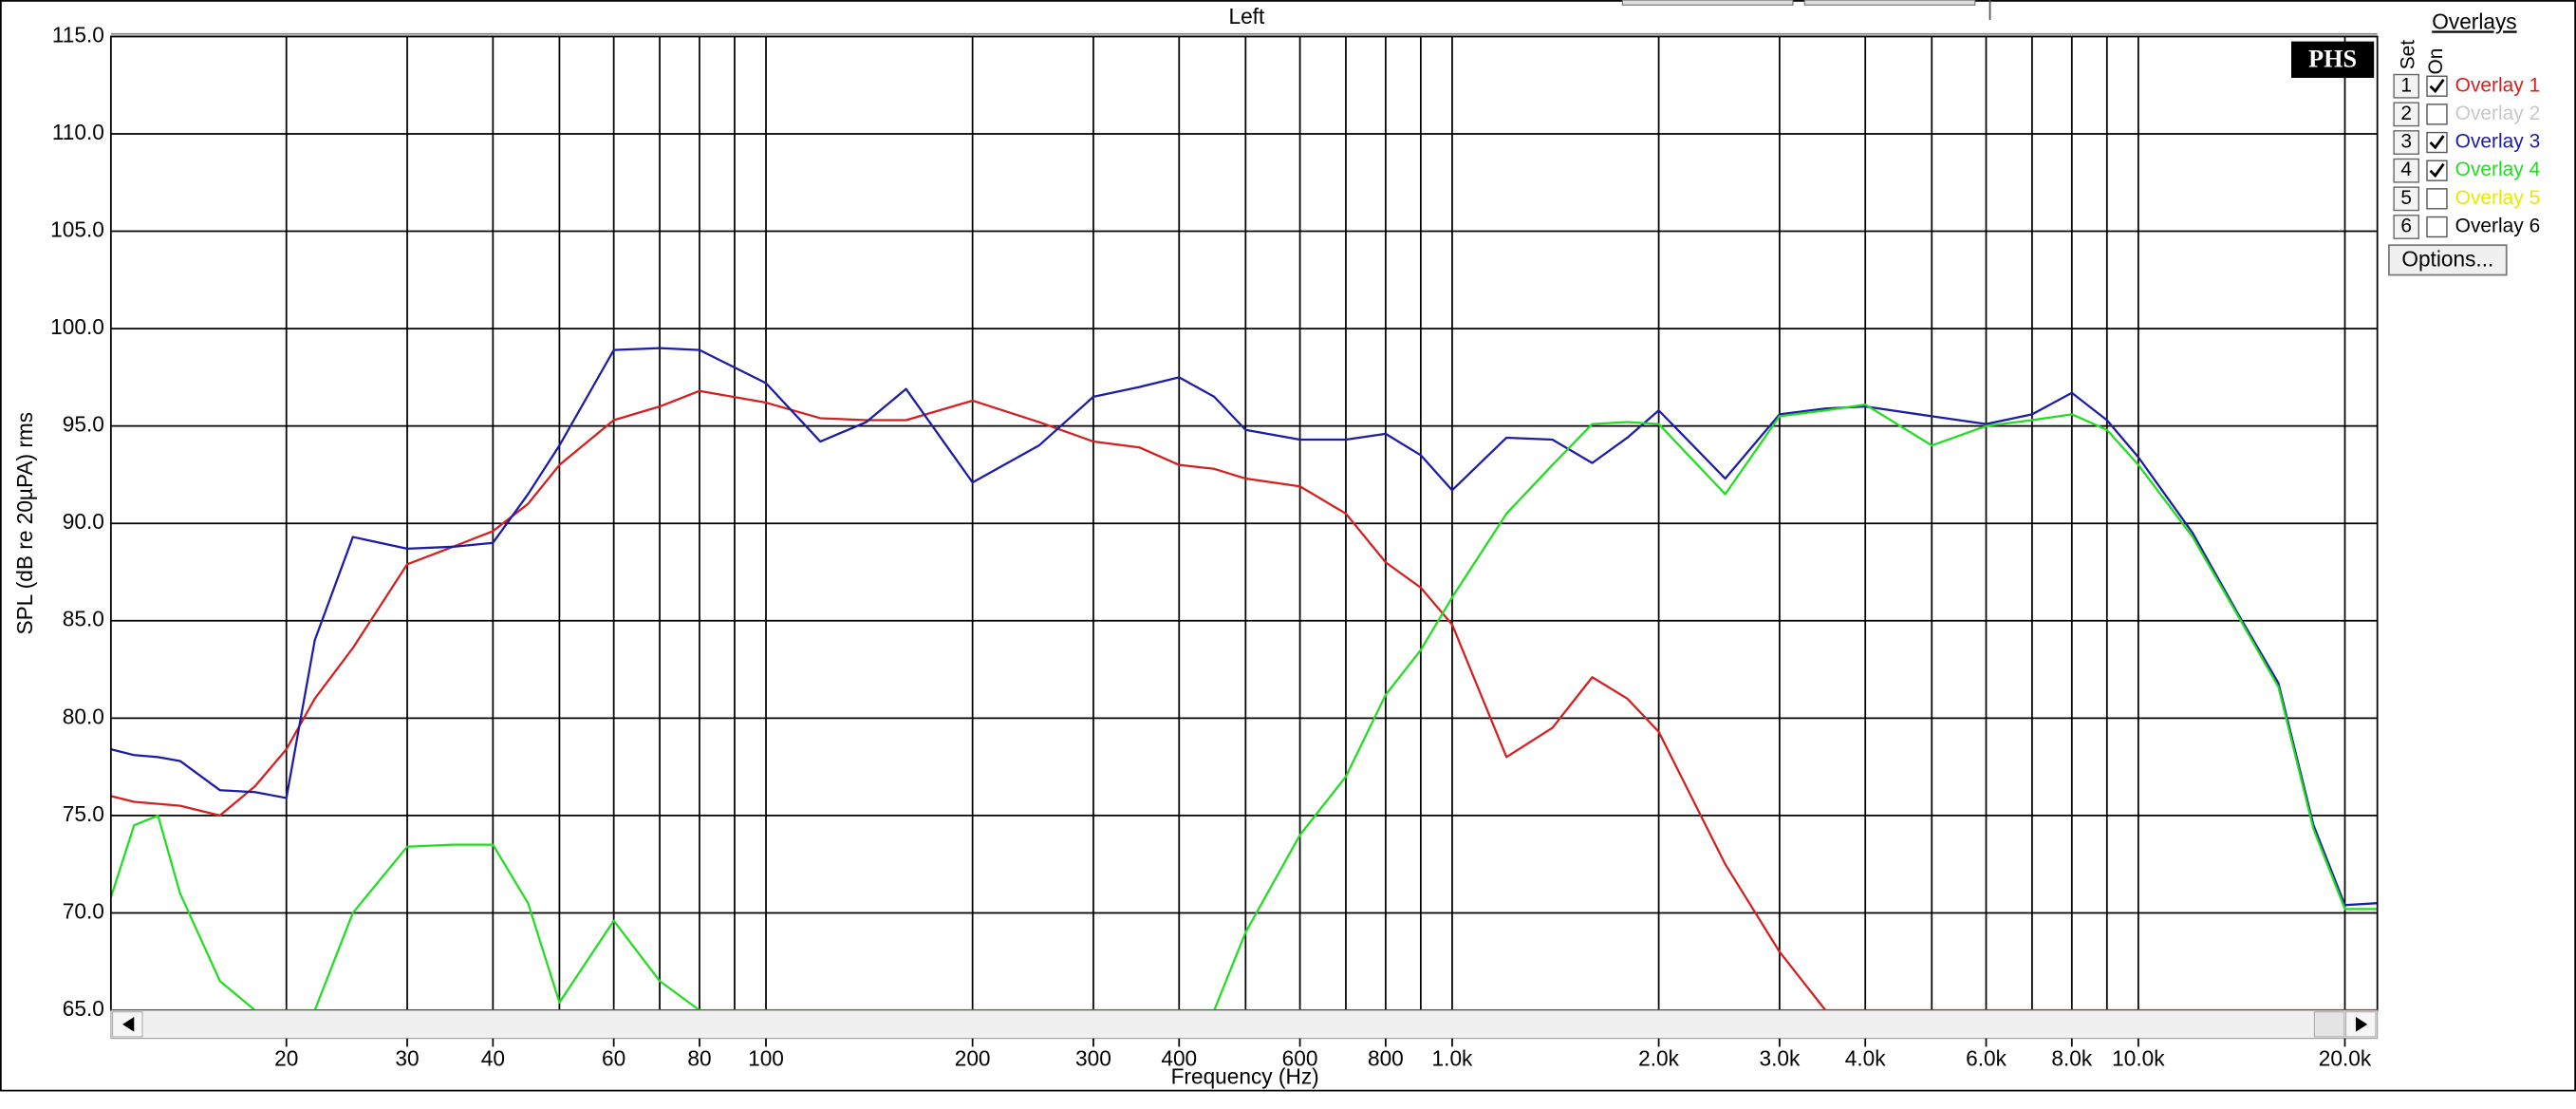 This screenshot has width=2576, height=1109. I want to click on x-tick-label: 20, so click(286, 1057).